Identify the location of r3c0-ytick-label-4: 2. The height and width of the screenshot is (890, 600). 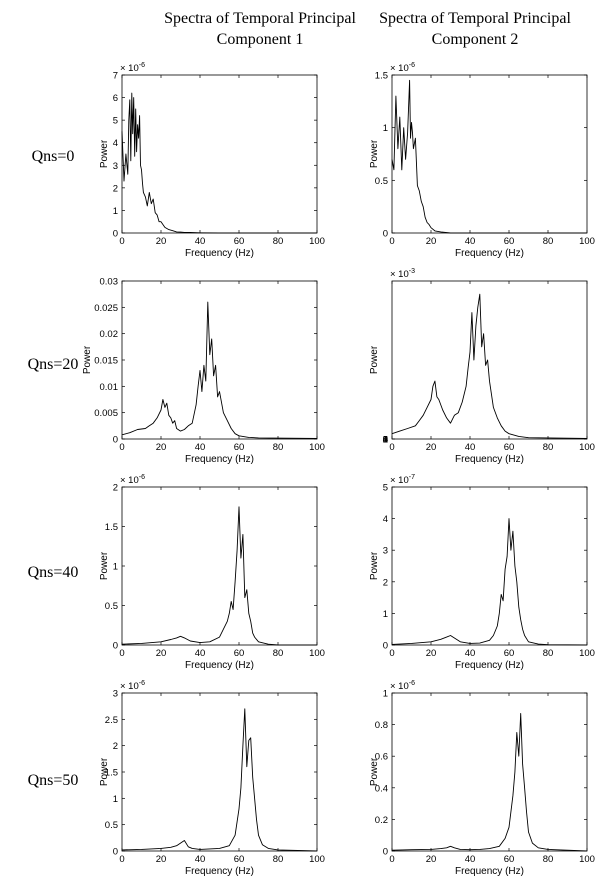
(115, 746).